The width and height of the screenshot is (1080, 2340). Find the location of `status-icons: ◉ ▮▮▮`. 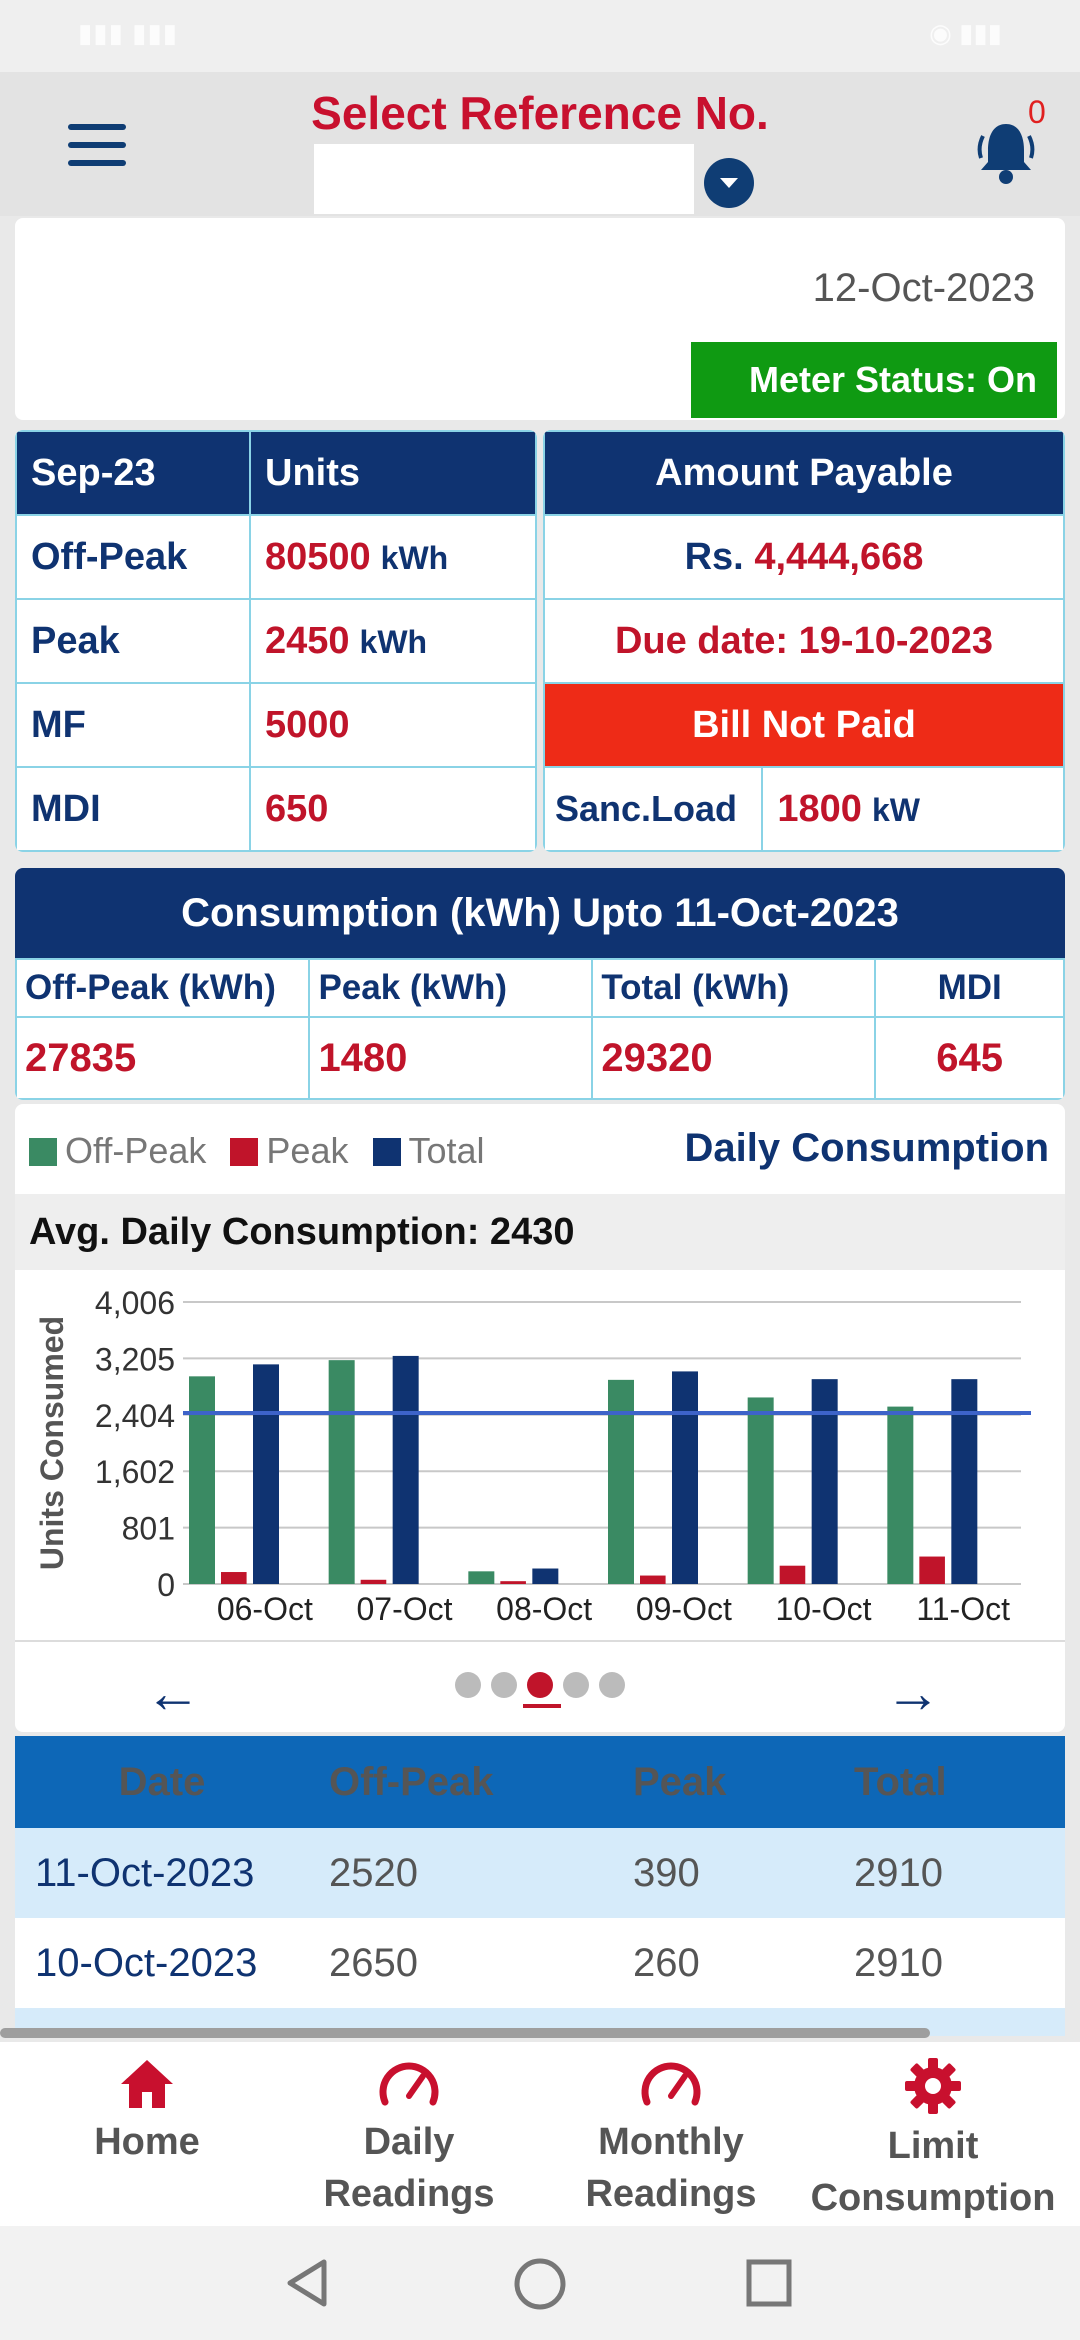

status-icons: ◉ ▮▮▮ is located at coordinates (965, 33).